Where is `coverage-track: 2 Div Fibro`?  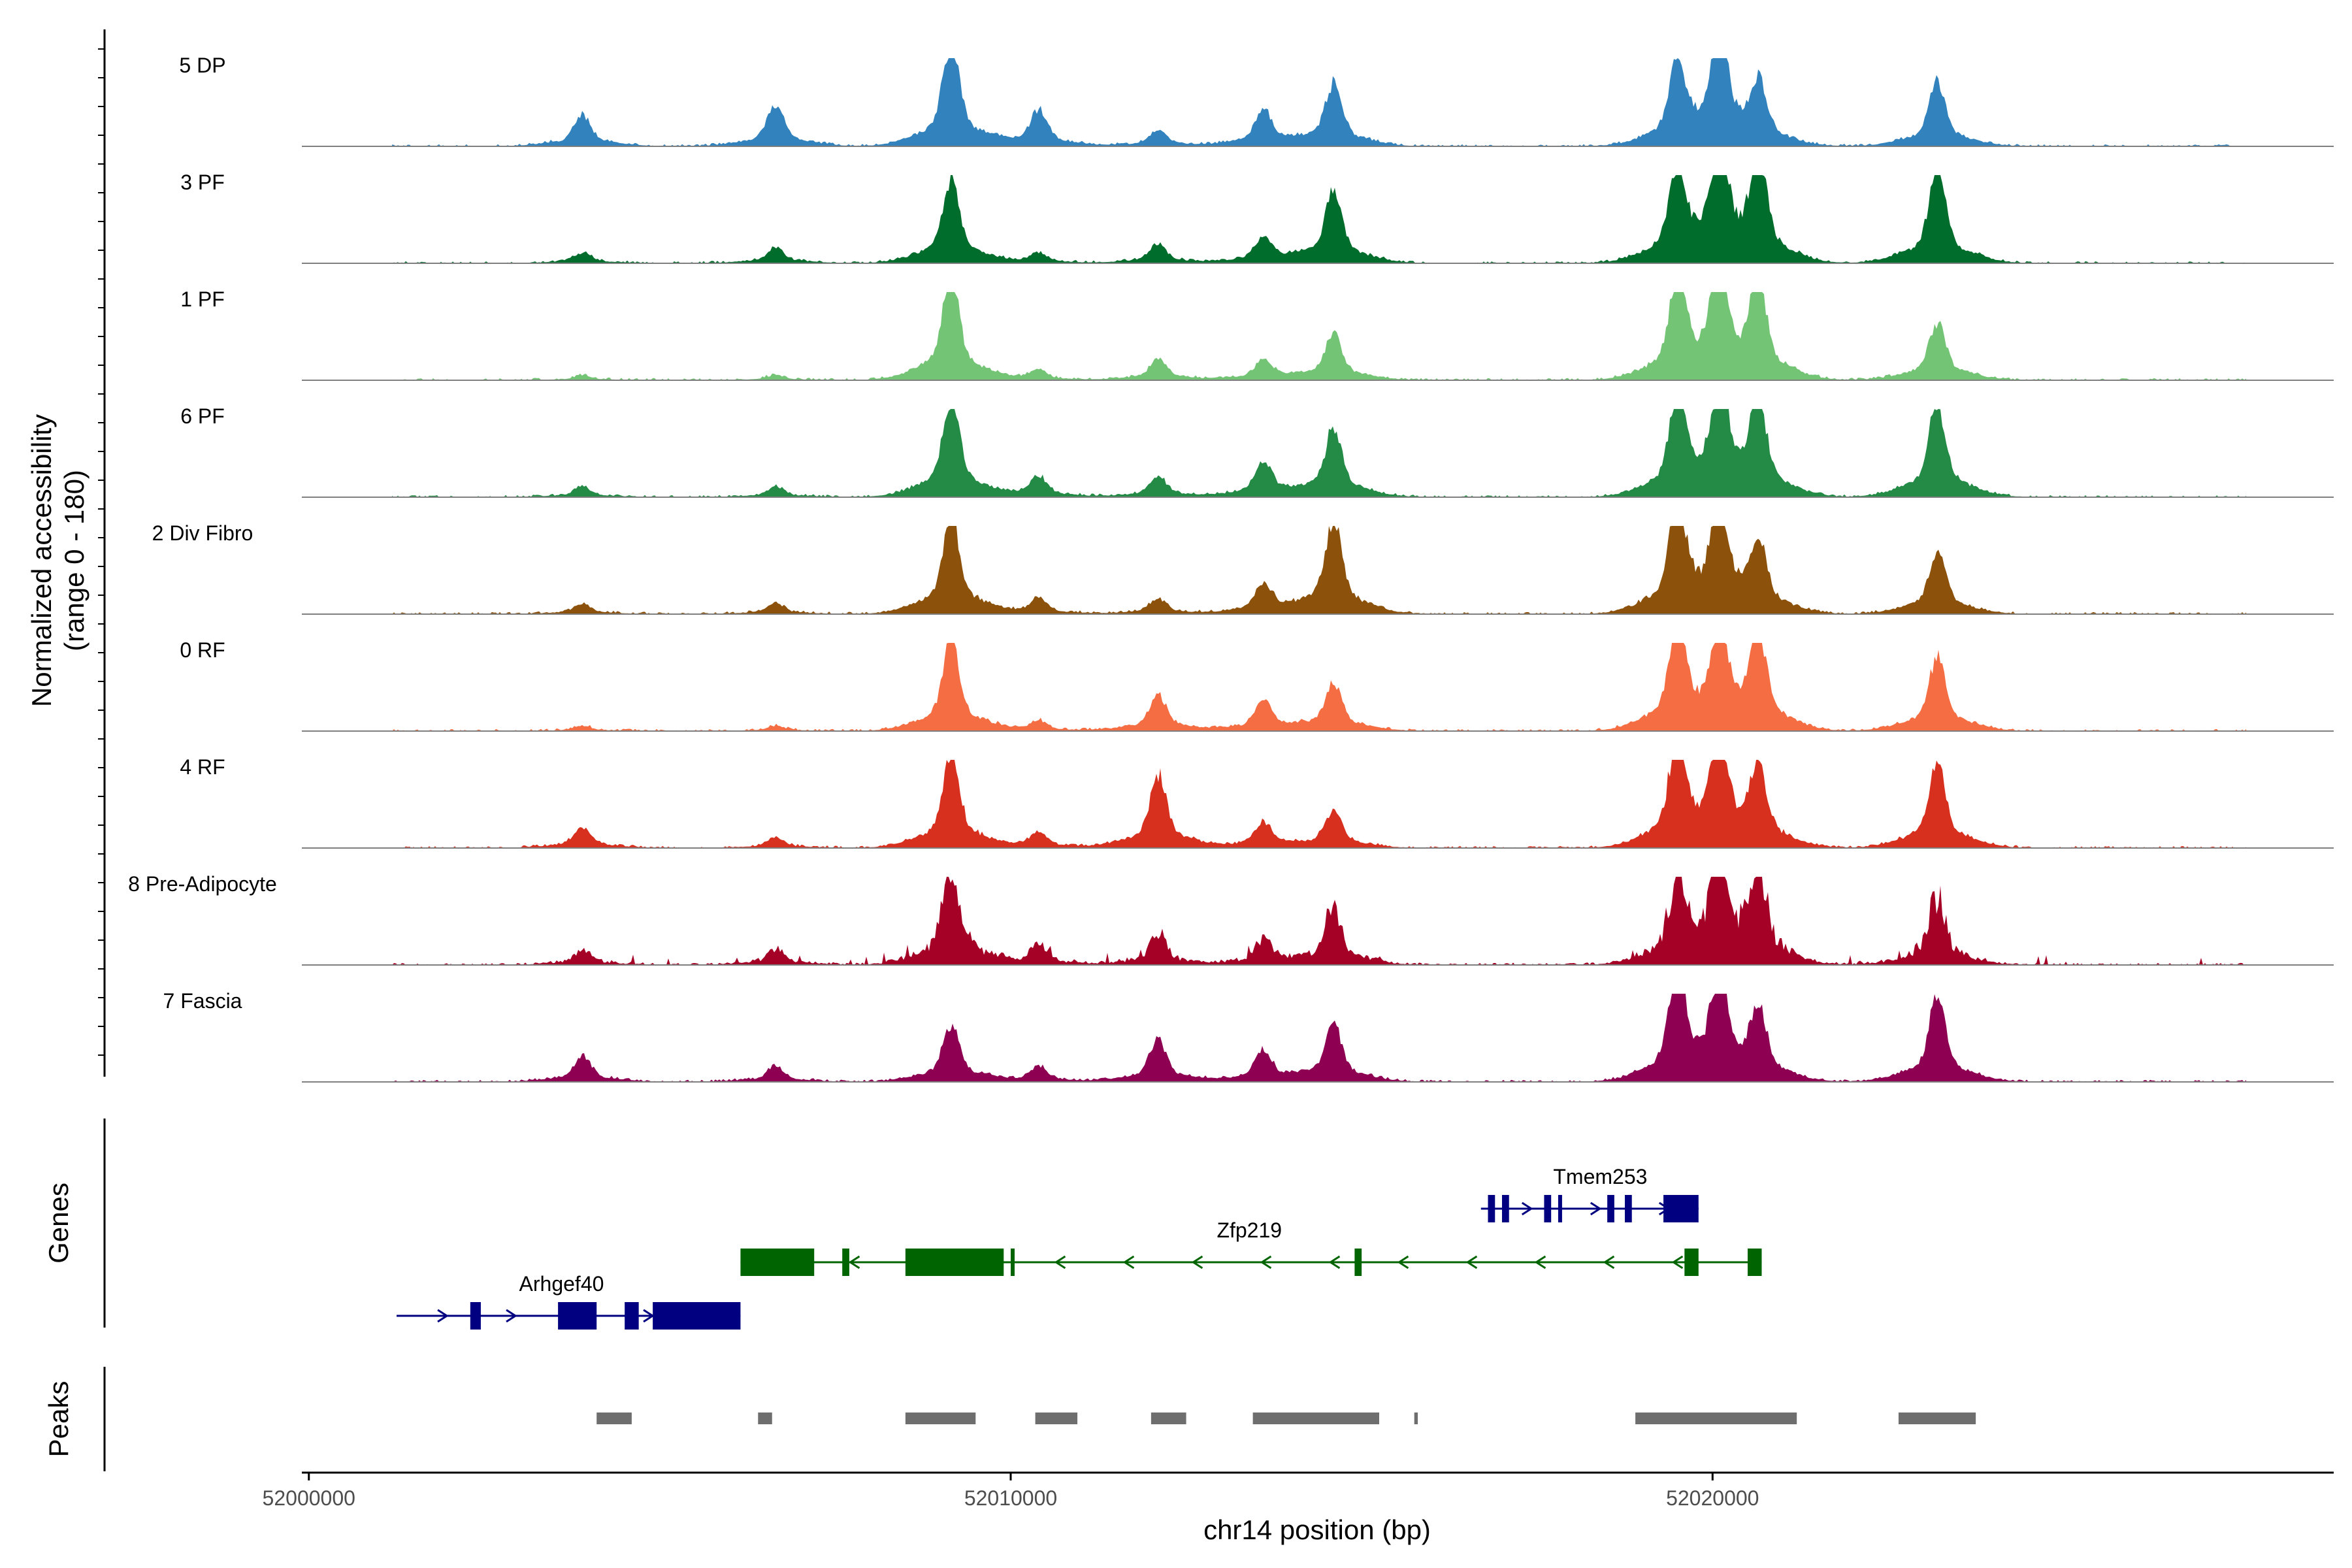 coverage-track: 2 Div Fibro is located at coordinates (1243, 568).